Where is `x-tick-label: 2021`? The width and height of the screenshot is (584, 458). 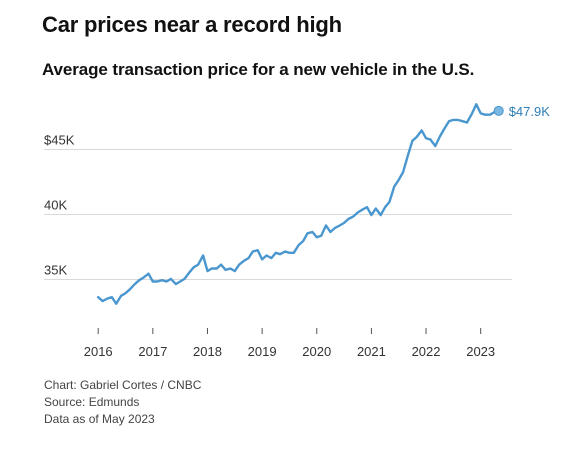 x-tick-label: 2021 is located at coordinates (371, 351).